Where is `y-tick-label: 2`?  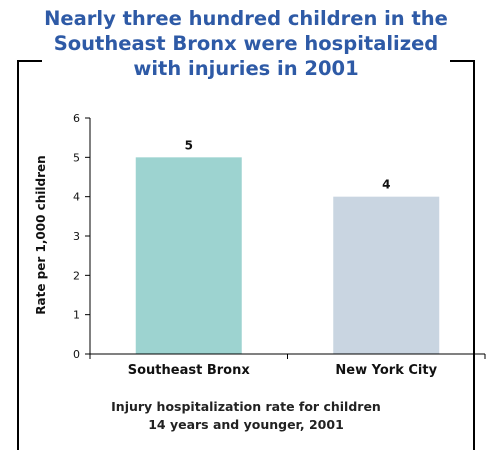 y-tick-label: 2 is located at coordinates (76, 275).